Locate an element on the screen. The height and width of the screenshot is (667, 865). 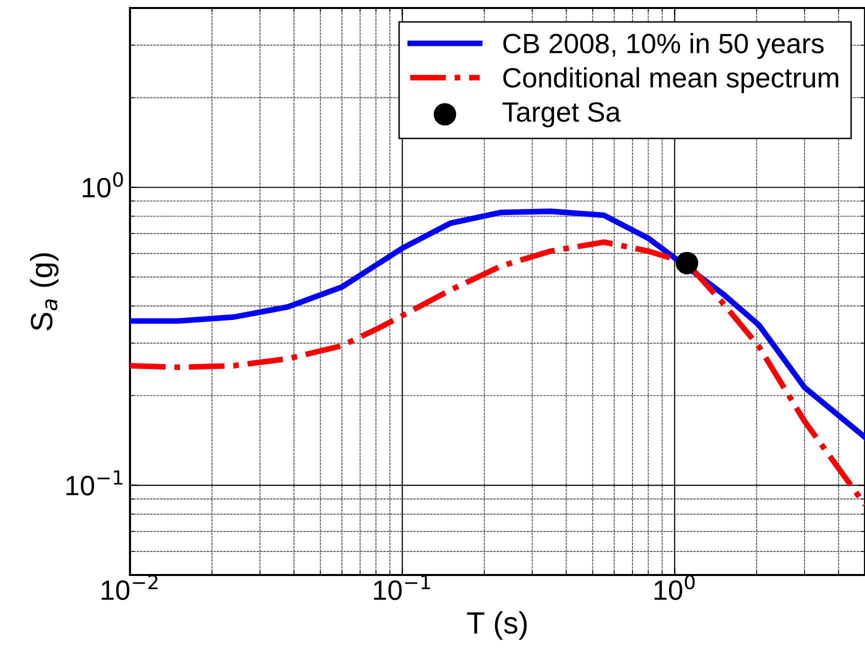
y-axis-title: S$_{a}$ (g) is located at coordinates (44, 291).